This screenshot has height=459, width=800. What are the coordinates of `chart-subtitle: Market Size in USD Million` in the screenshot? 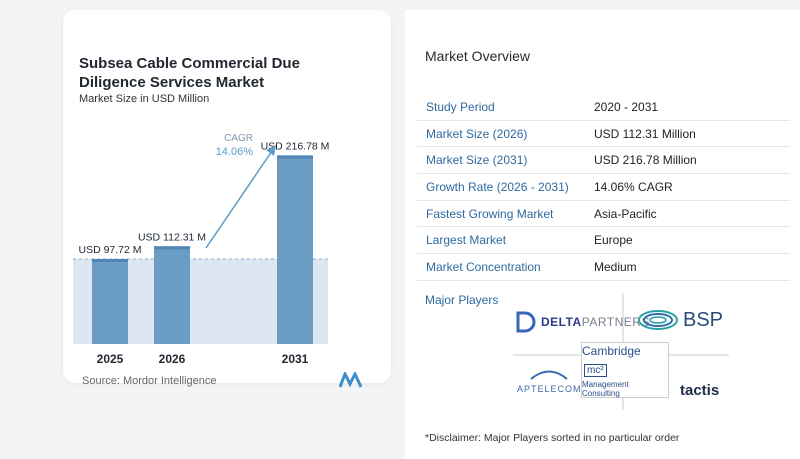 It's located at (144, 99).